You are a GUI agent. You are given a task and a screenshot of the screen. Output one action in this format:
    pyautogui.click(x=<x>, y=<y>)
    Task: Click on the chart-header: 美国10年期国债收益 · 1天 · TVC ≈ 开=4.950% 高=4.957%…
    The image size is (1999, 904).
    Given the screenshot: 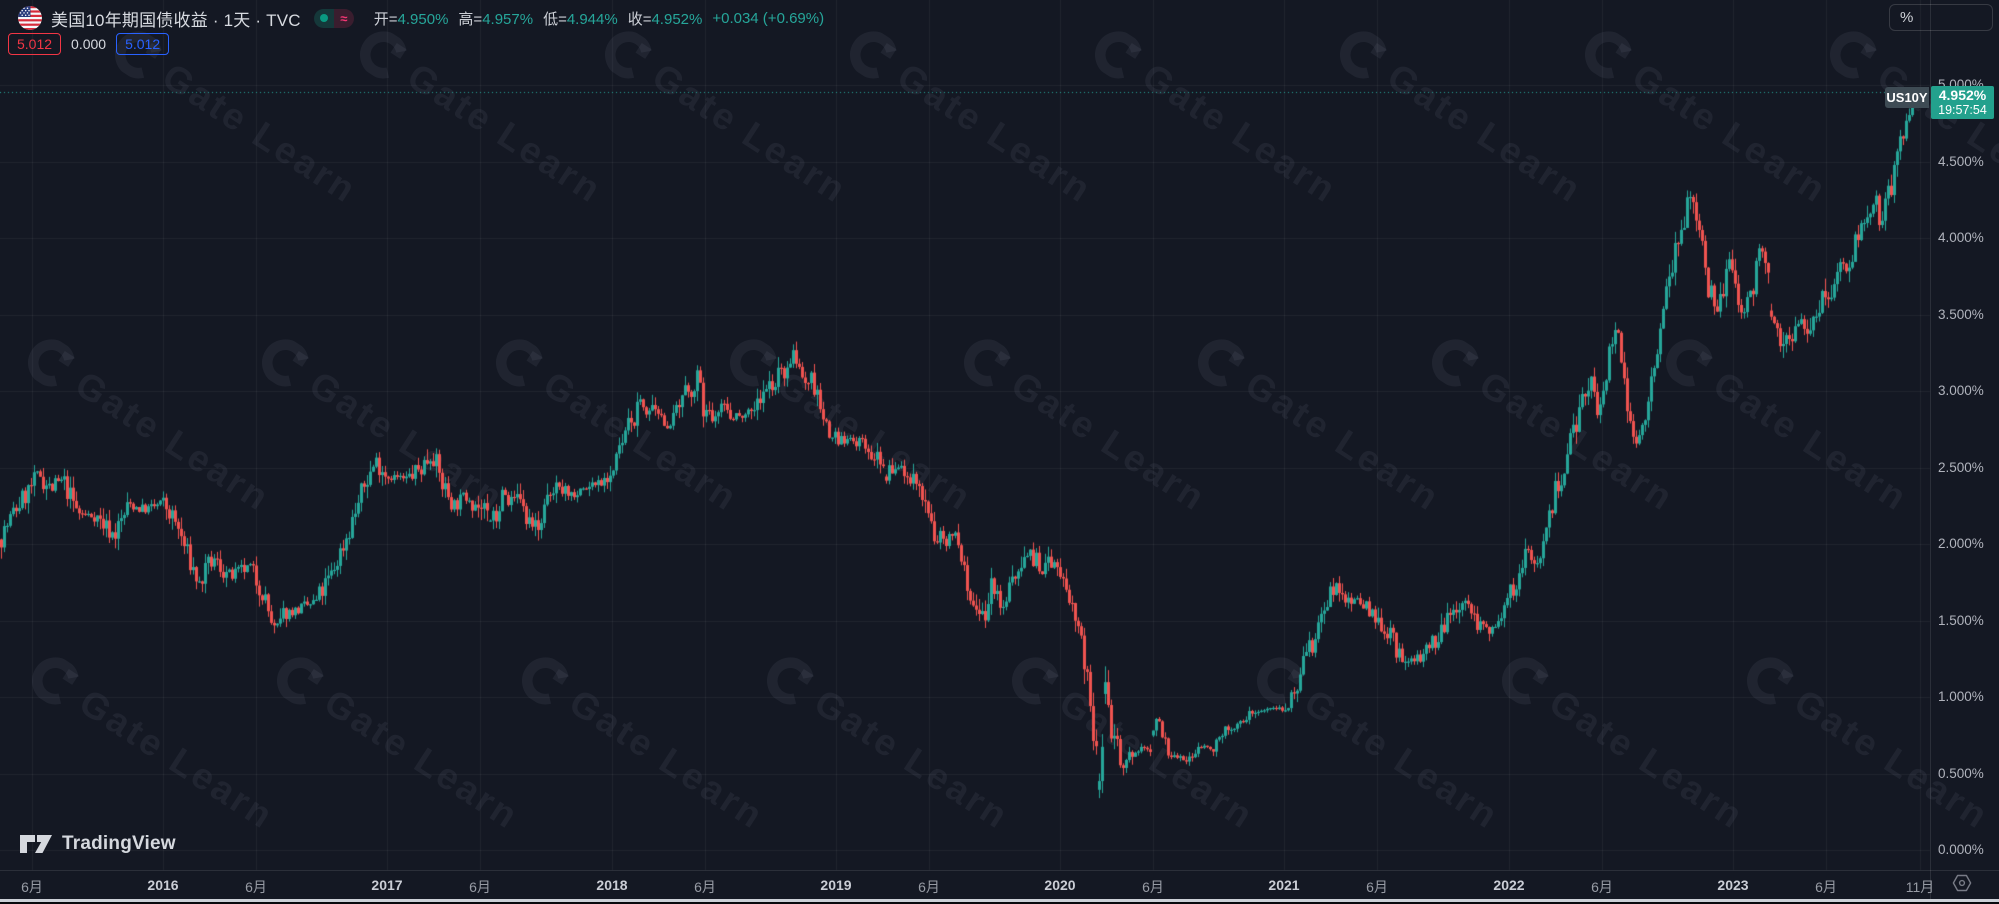 What is the action you would take?
    pyautogui.click(x=421, y=18)
    